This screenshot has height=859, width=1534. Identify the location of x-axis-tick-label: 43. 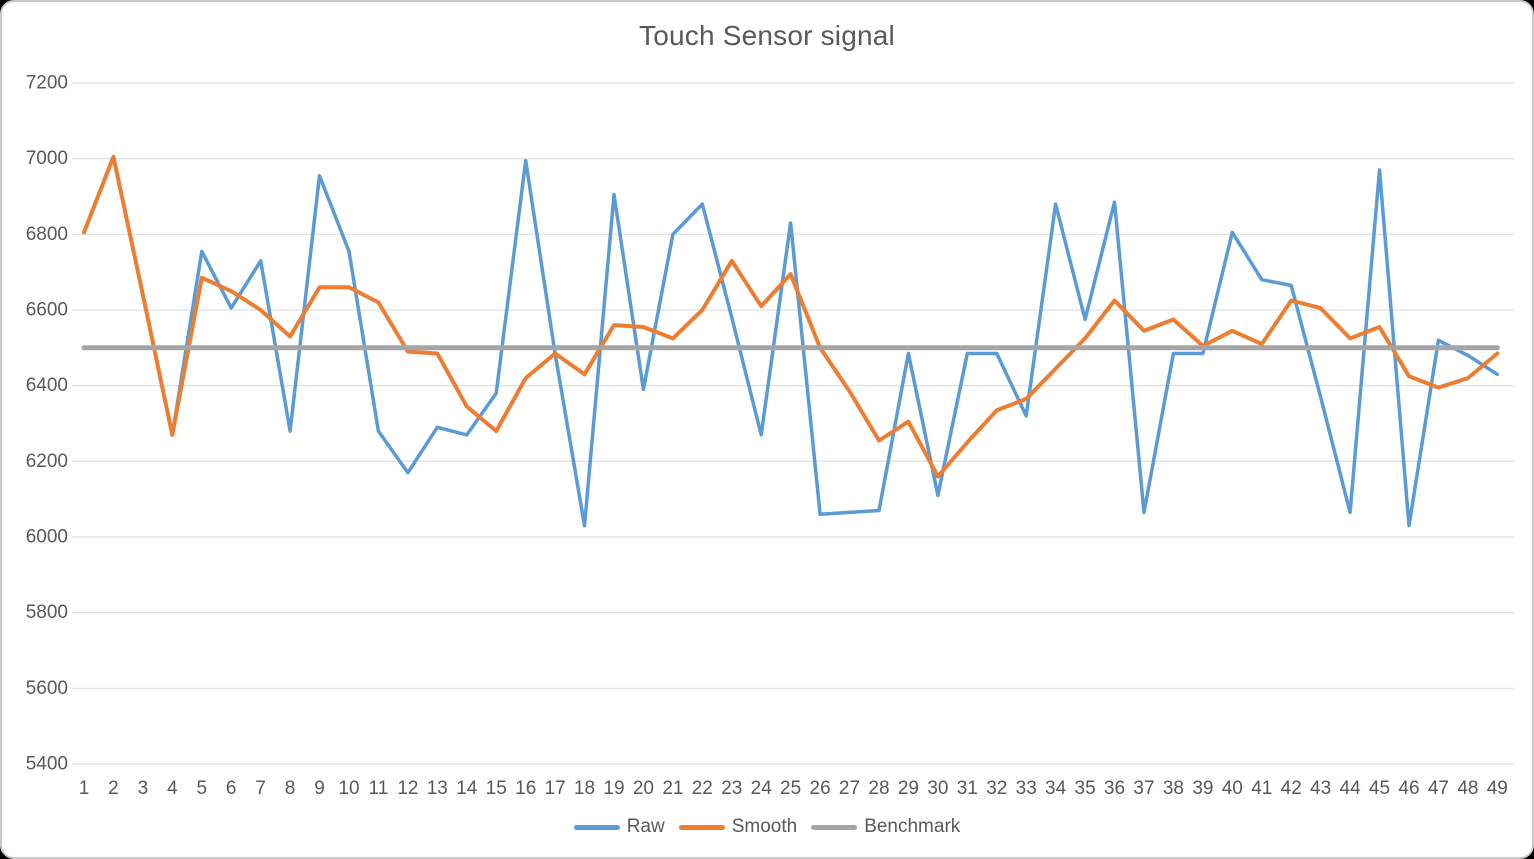
(1320, 788).